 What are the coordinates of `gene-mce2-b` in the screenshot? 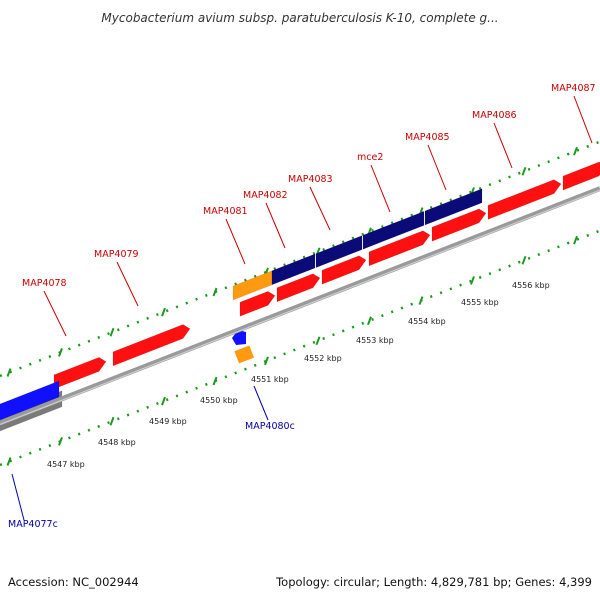 It's located at (399, 248).